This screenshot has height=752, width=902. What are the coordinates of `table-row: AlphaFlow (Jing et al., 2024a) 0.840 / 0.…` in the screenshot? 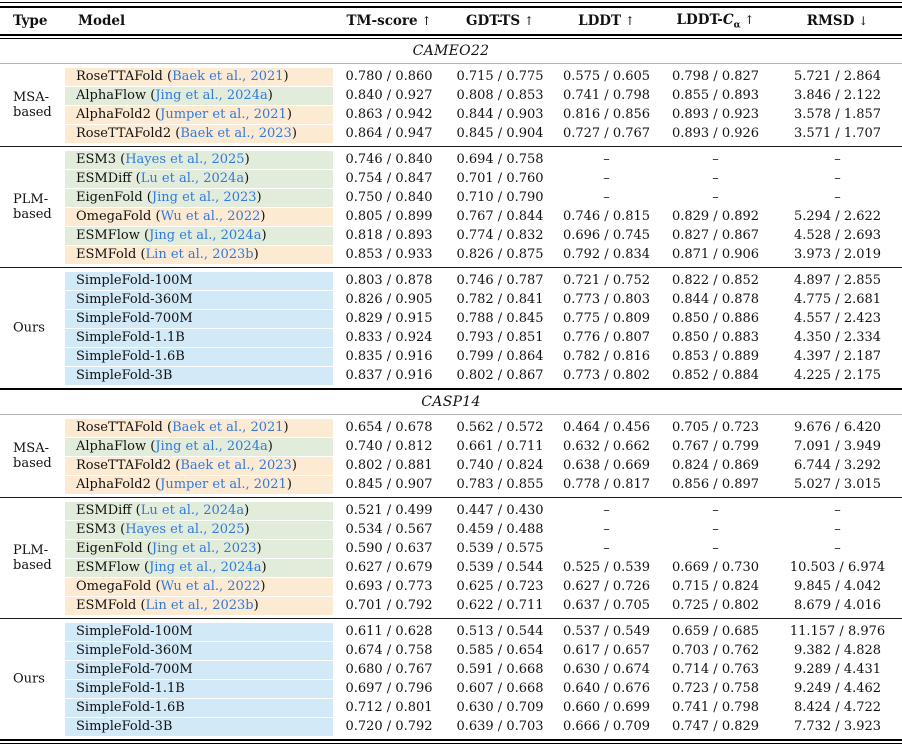 It's located at (451, 95).